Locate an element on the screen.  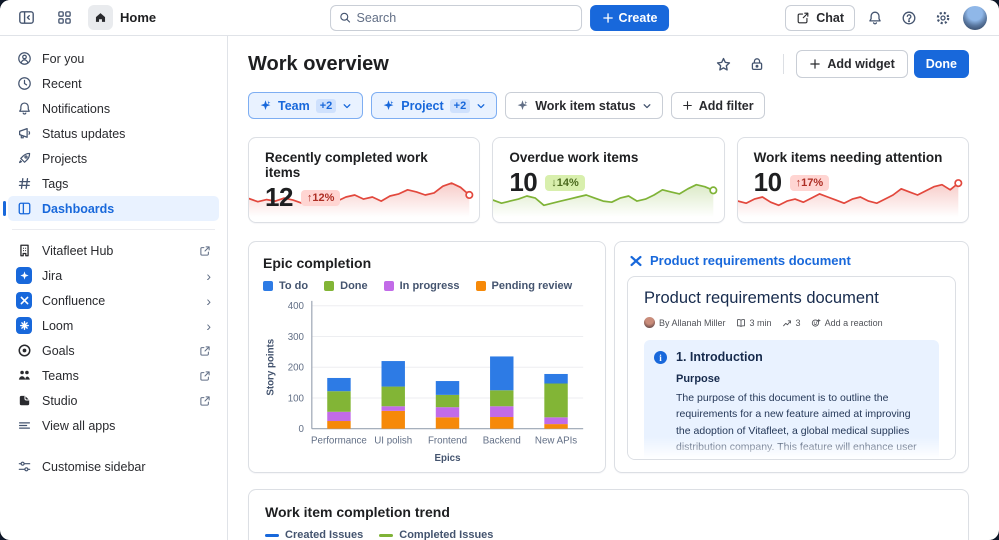
top-navigation-bar: Home Create Chat is located at coordinates (499, 18).